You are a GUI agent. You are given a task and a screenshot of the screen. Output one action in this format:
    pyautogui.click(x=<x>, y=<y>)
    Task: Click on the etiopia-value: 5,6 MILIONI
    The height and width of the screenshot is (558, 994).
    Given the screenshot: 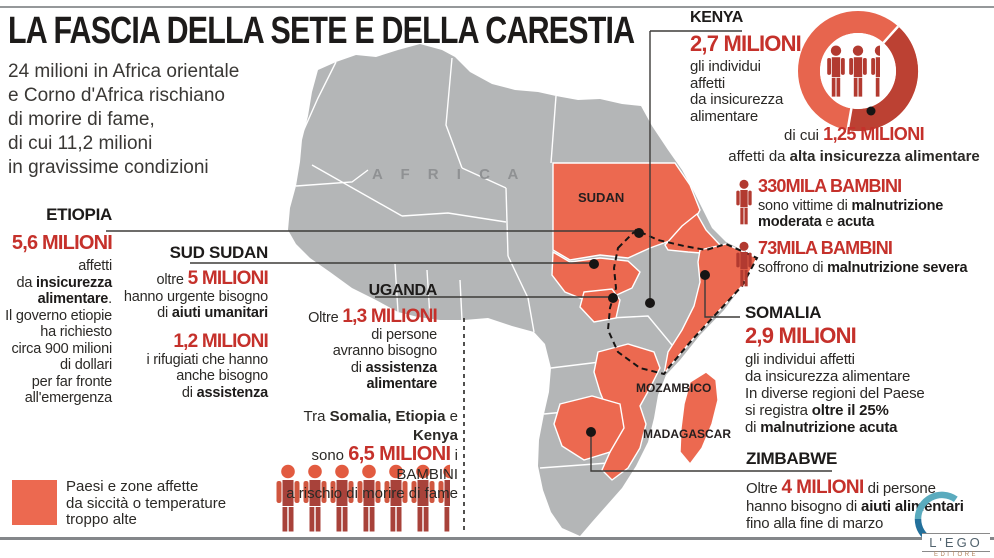 What is the action you would take?
    pyautogui.click(x=62, y=243)
    